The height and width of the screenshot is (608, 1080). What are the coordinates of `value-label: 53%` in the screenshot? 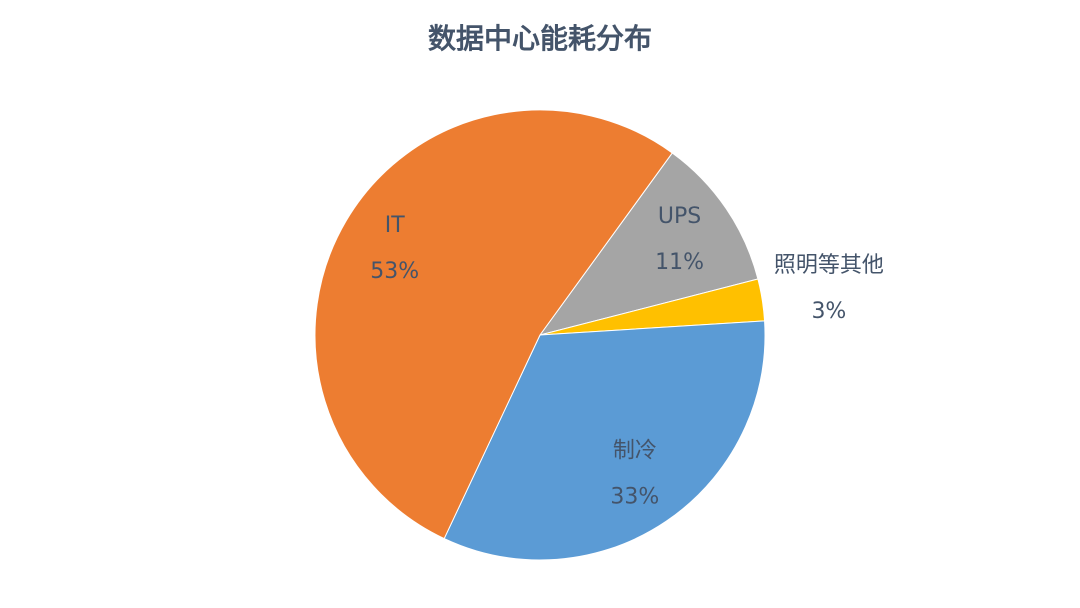 It's located at (394, 271).